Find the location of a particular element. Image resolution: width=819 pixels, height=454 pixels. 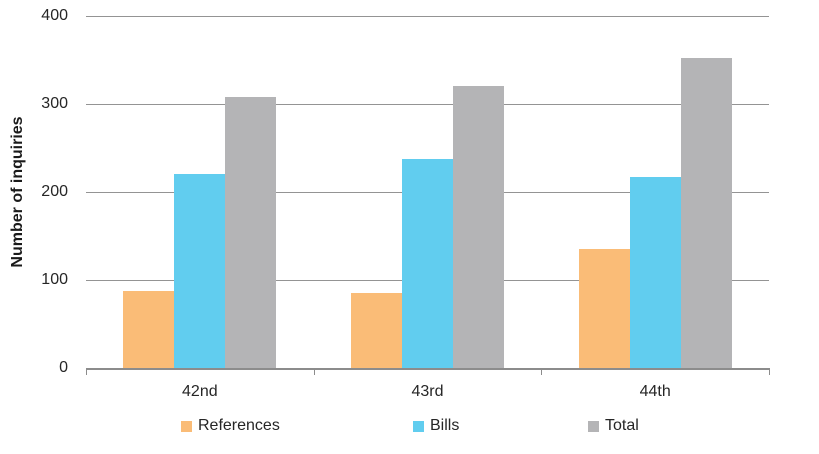

legend-swatch-total is located at coordinates (593, 426).